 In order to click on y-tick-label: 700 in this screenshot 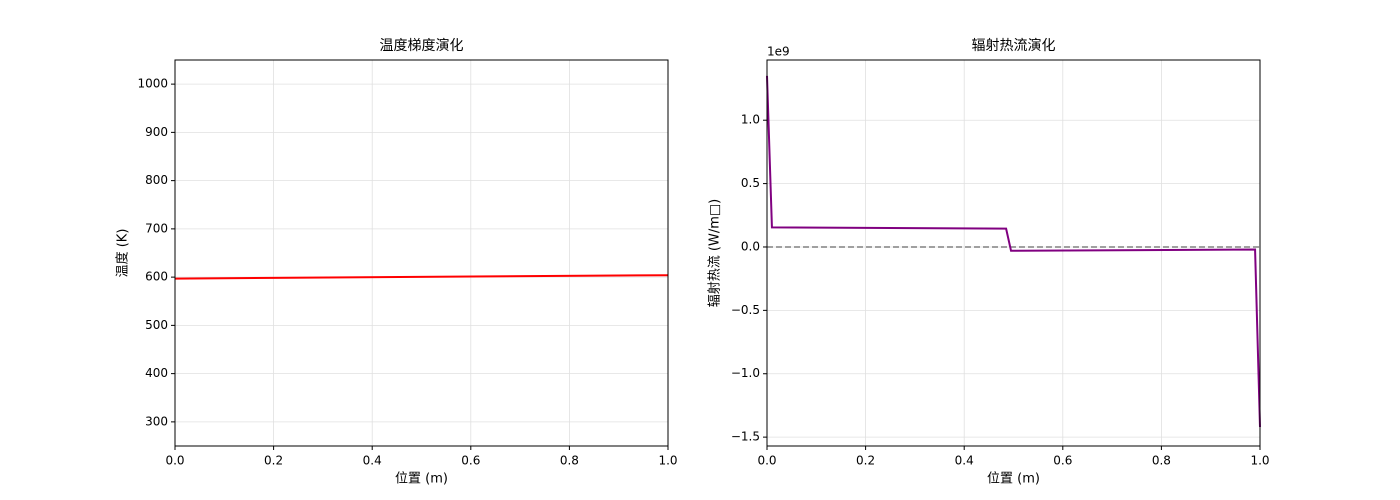, I will do `click(156, 228)`.